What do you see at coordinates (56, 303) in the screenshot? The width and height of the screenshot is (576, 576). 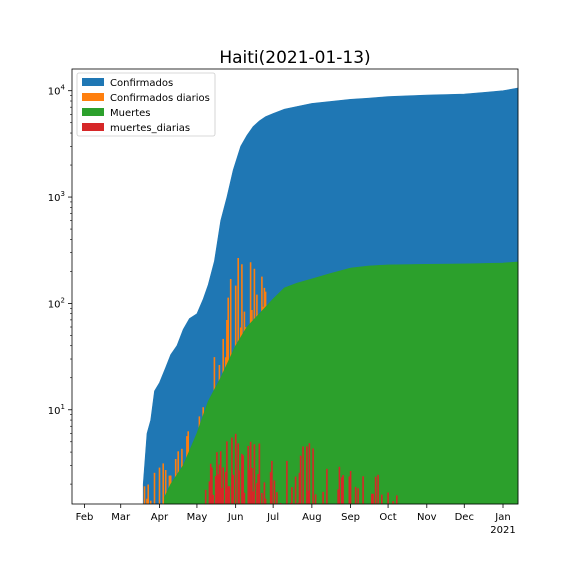 I see `y-tick-label-1: 10²` at bounding box center [56, 303].